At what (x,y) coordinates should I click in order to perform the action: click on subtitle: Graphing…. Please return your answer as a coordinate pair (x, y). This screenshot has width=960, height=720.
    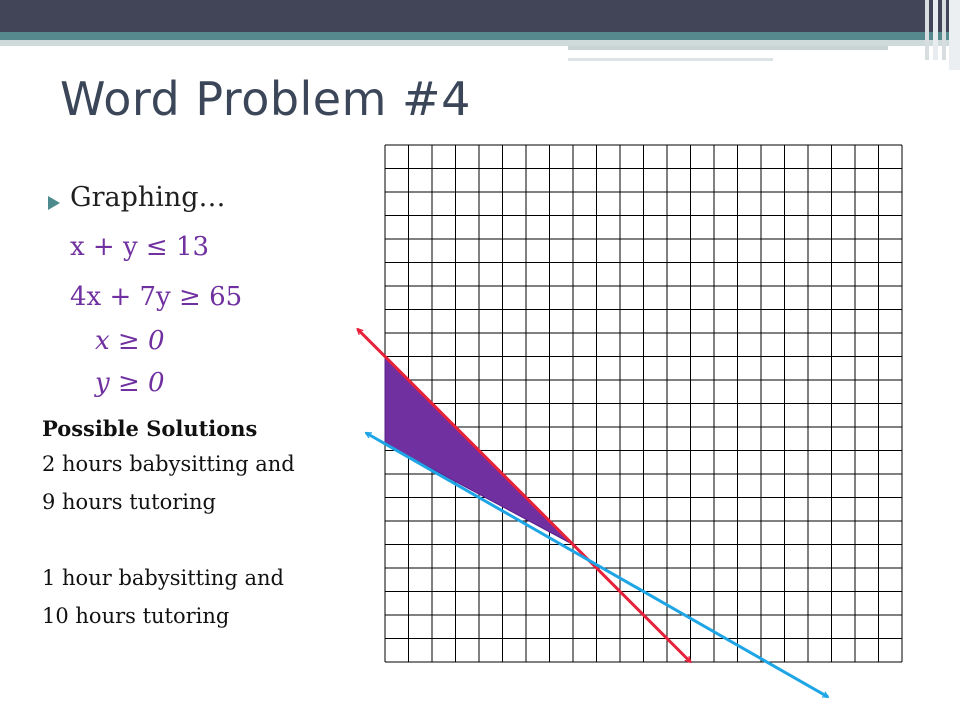
    Looking at the image, I should click on (148, 197).